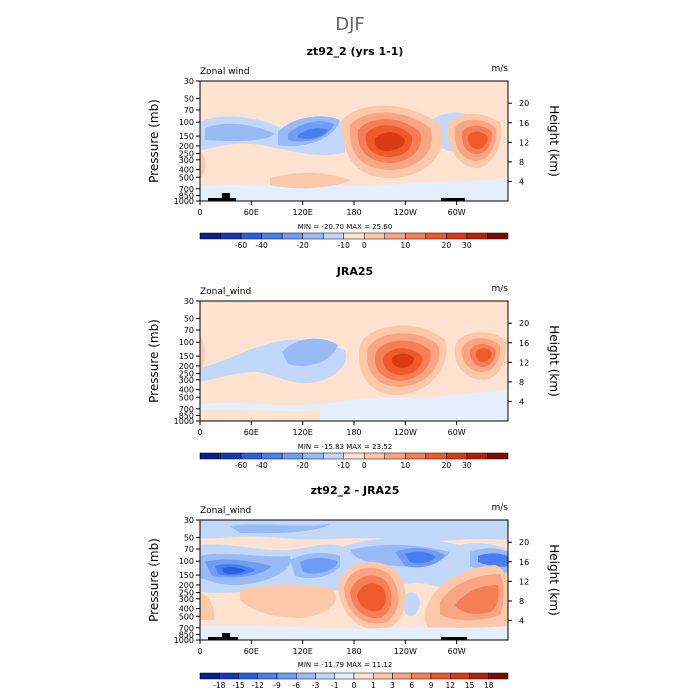 This screenshot has height=700, width=700. Describe the element at coordinates (406, 465) in the screenshot. I see `colorbar-label: 10` at that location.